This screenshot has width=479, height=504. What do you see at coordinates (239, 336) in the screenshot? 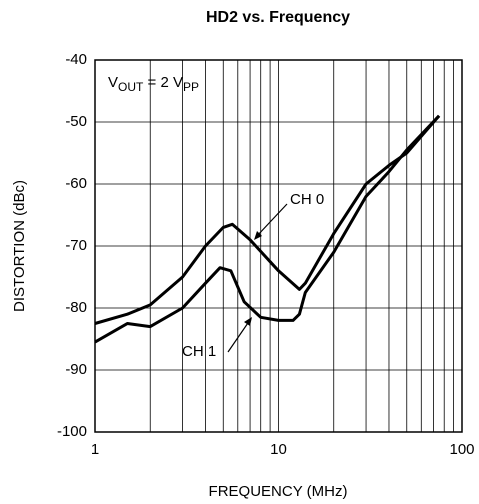
I see `arrow-ch1` at bounding box center [239, 336].